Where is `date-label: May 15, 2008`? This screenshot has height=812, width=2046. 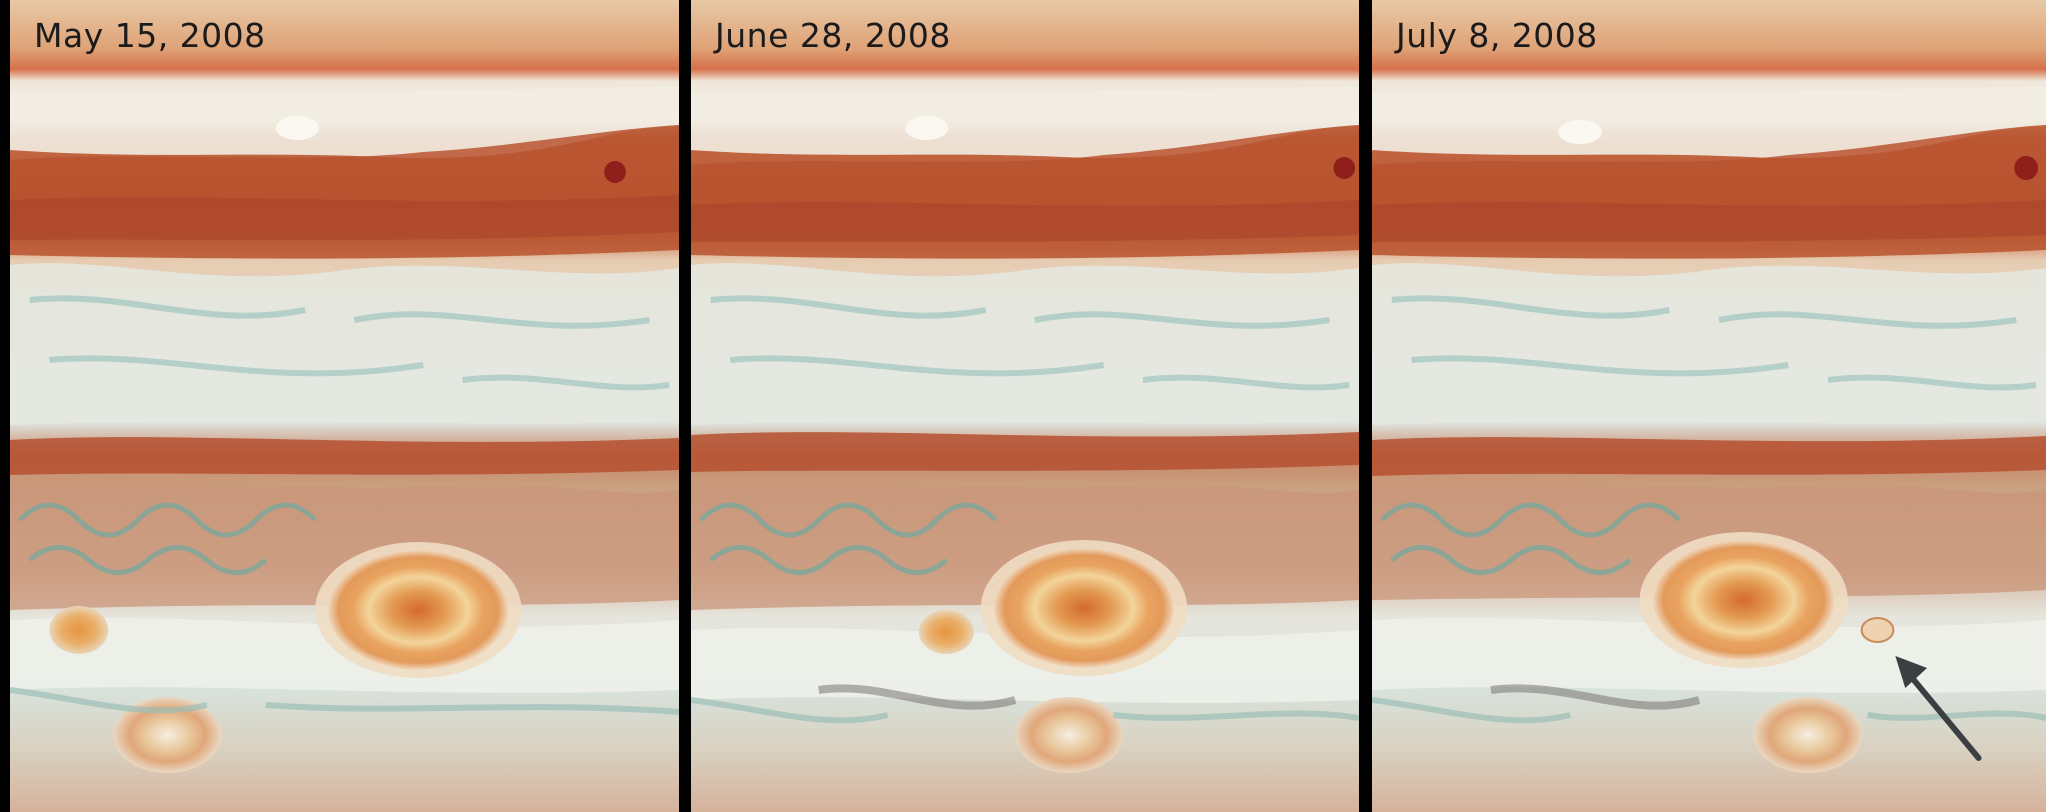 date-label: May 15, 2008 is located at coordinates (150, 35).